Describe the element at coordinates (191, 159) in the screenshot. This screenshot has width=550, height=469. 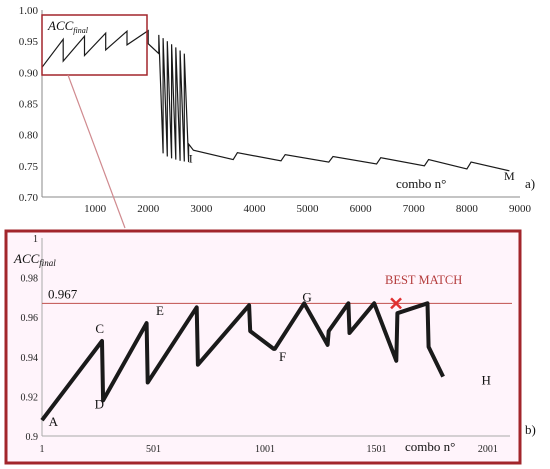
I see `panel-a-point-label: I` at that location.